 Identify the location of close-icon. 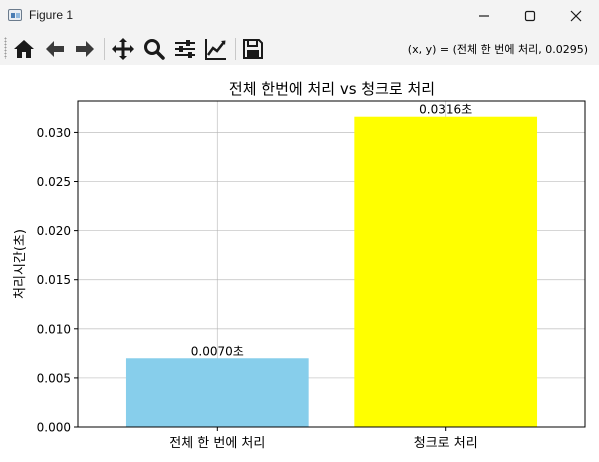
(576, 16).